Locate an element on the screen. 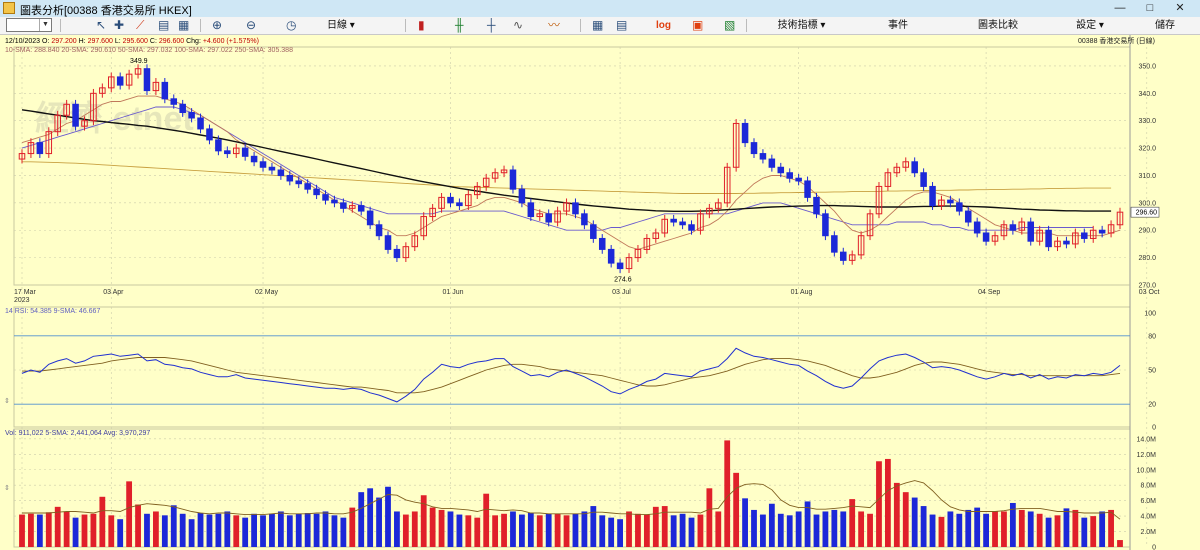  zoom-in-icon: ⊕ is located at coordinates (217, 25).